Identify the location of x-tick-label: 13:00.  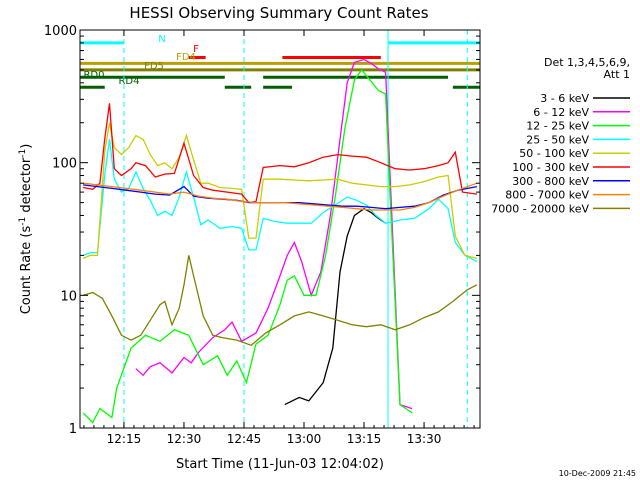
(304, 439).